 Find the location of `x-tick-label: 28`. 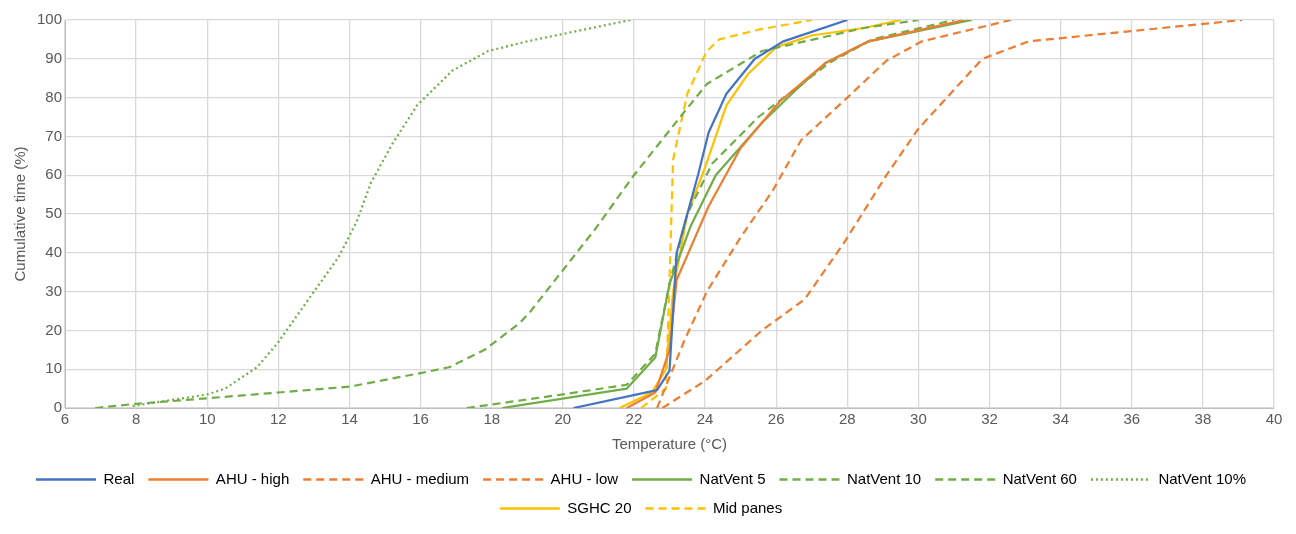

x-tick-label: 28 is located at coordinates (847, 419).